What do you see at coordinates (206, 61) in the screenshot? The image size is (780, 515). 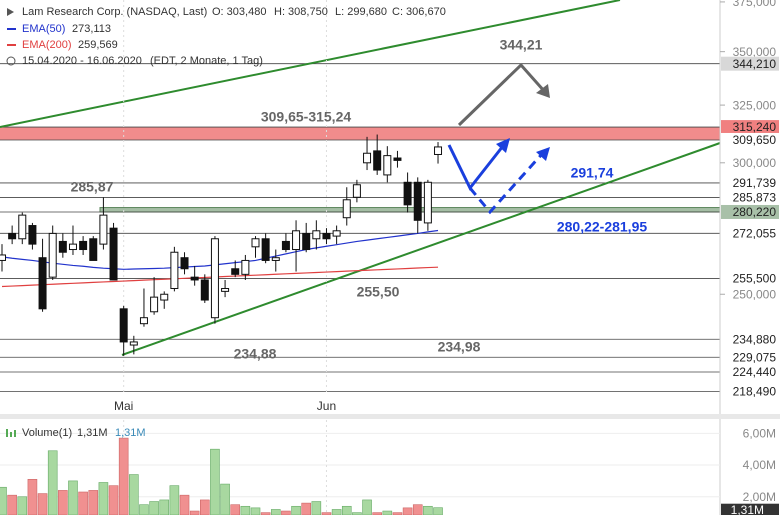 I see `date-note: (EDT, 2 Monate, 1 Tag)` at bounding box center [206, 61].